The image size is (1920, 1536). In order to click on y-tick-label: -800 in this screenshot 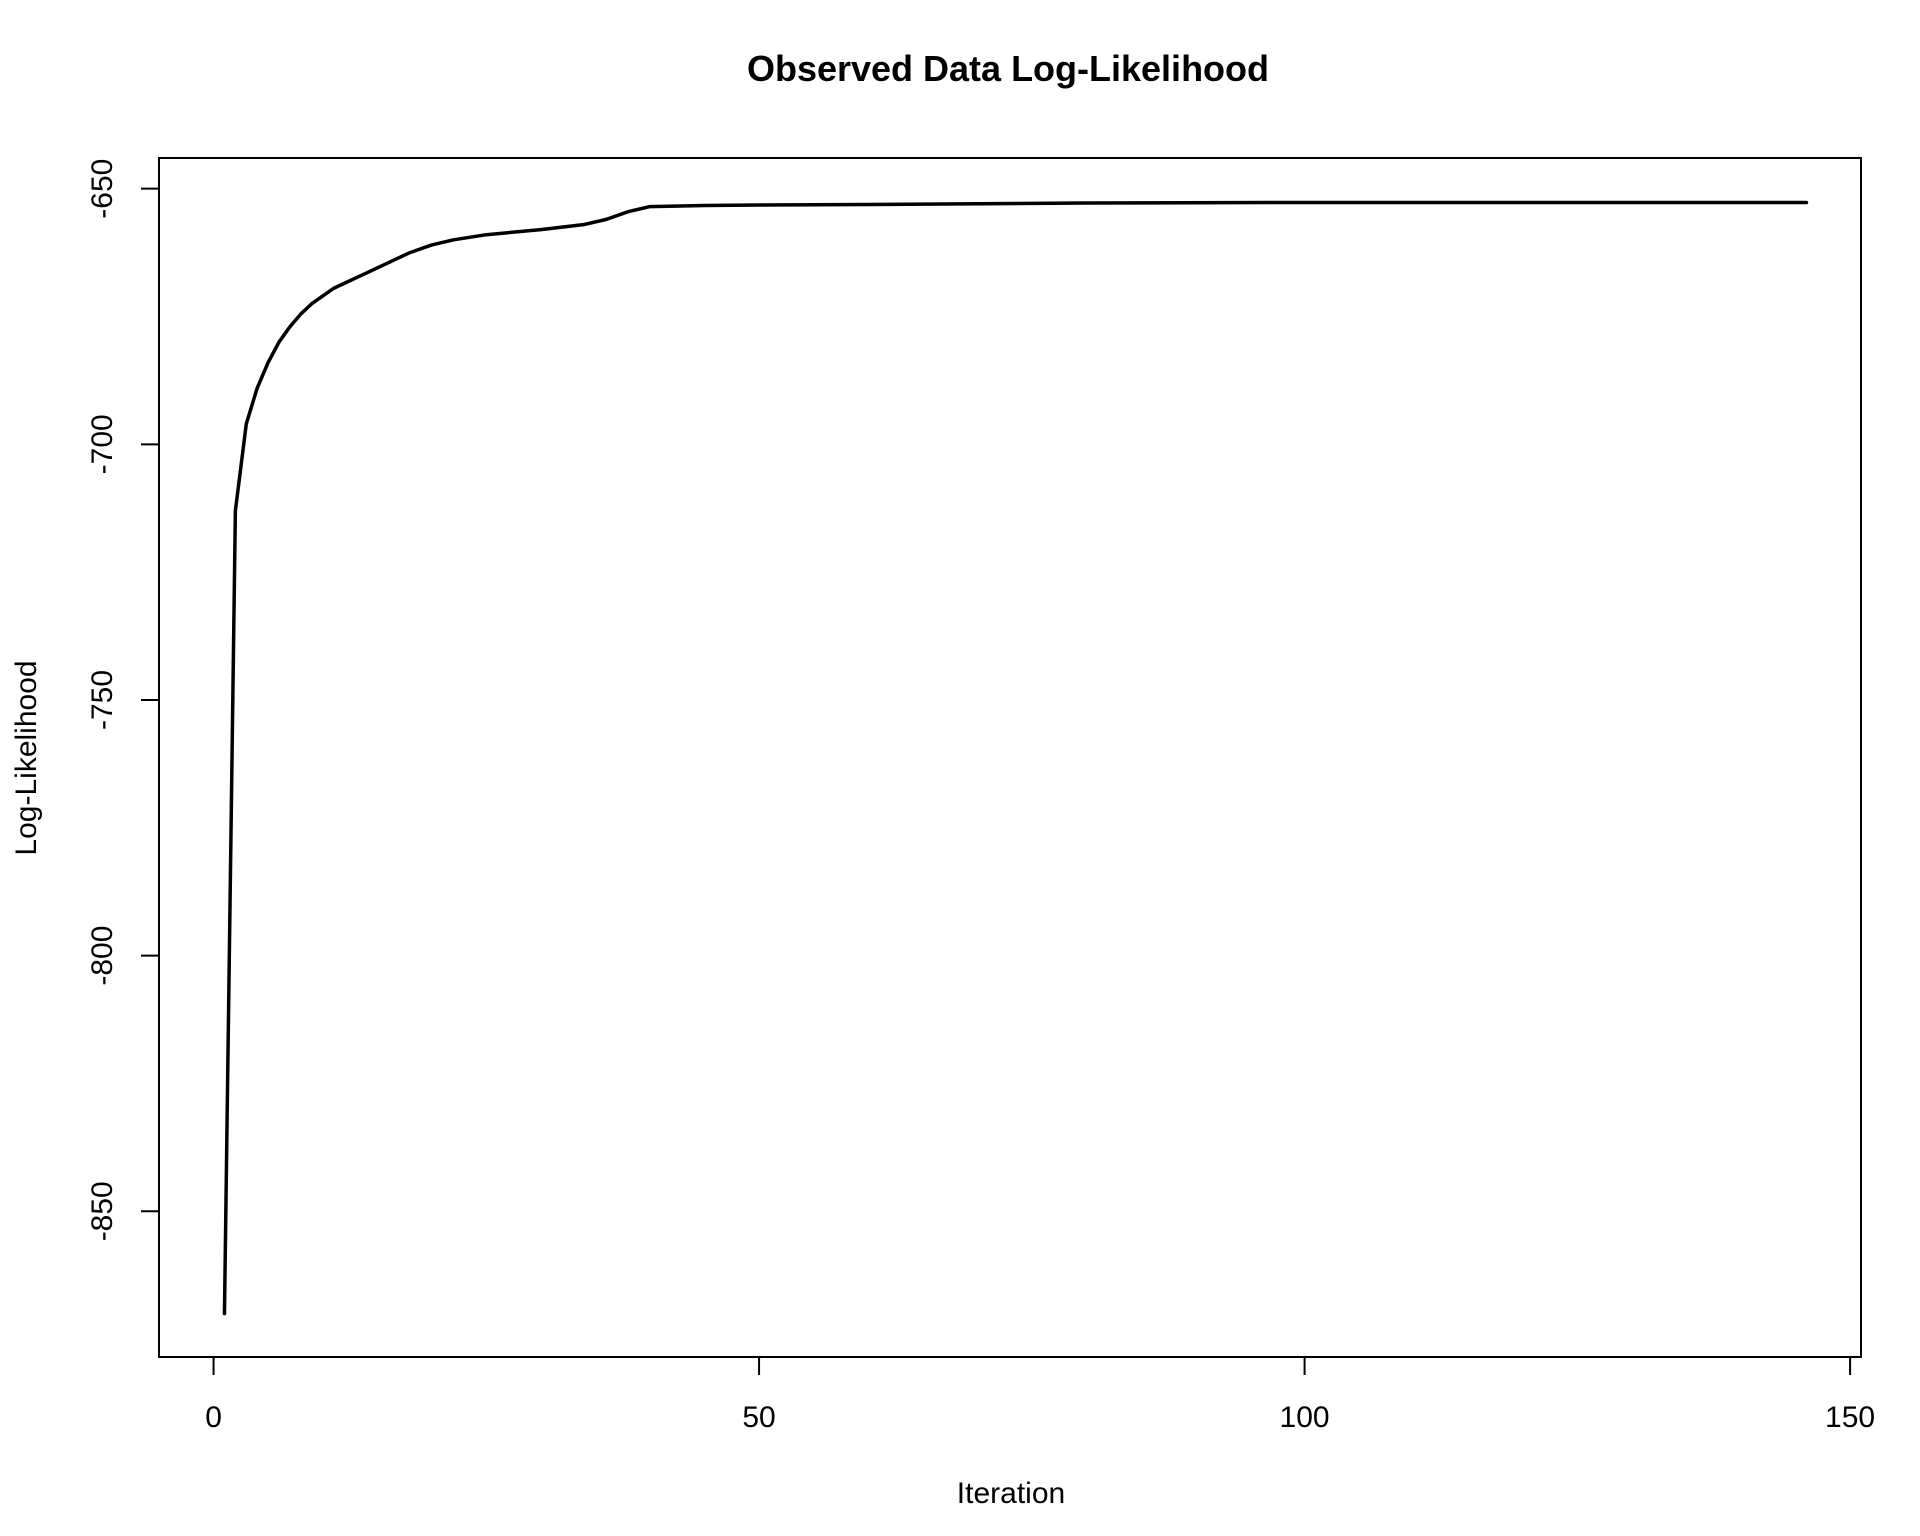, I will do `click(102, 956)`.